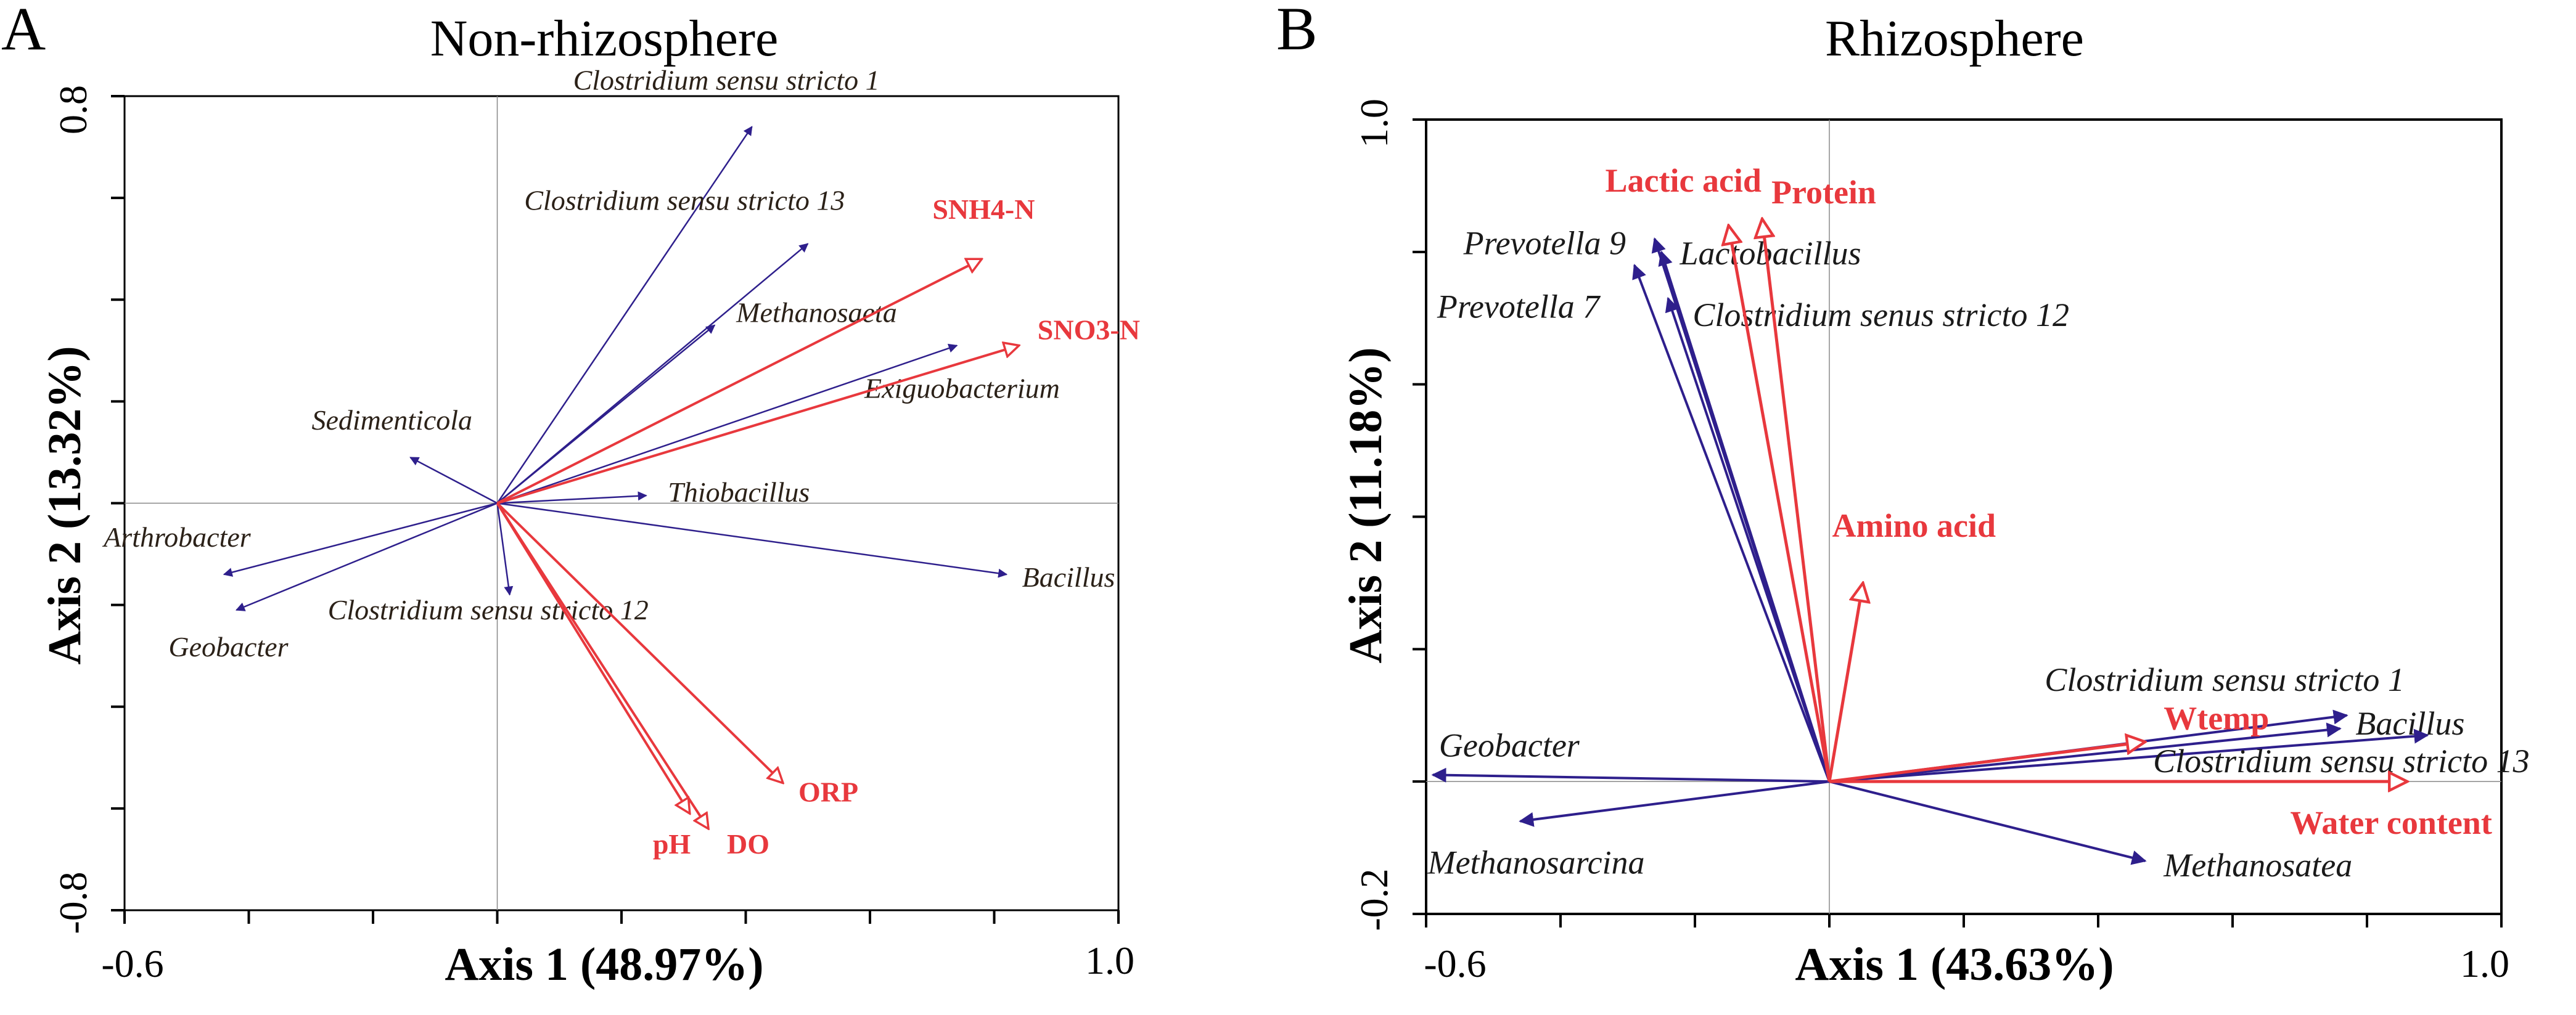  Describe the element at coordinates (1914, 525) in the screenshot. I see `env-label-amino-acid: Amino acid` at that location.